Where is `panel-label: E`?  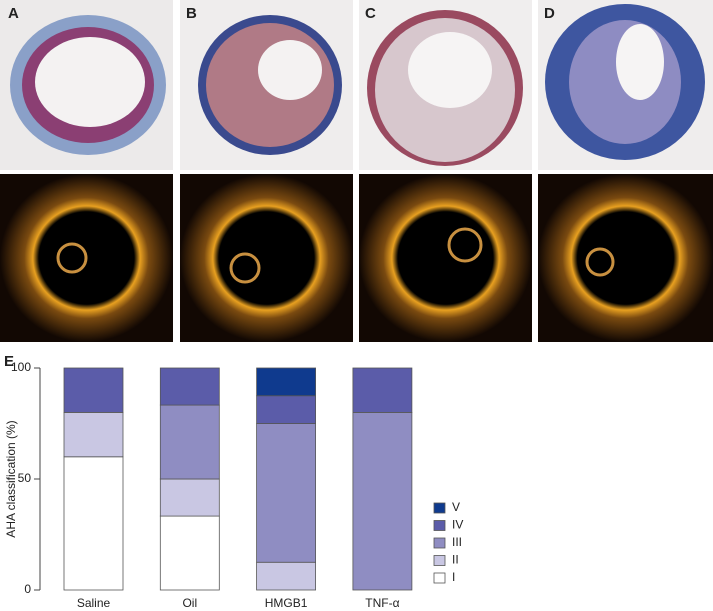
panel-label: E is located at coordinates (9, 361).